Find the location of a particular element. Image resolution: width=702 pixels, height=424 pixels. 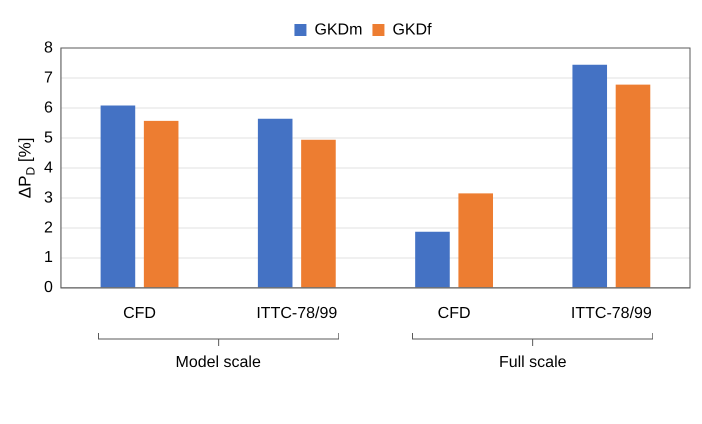

y-tick-label: 7 is located at coordinates (48, 77).